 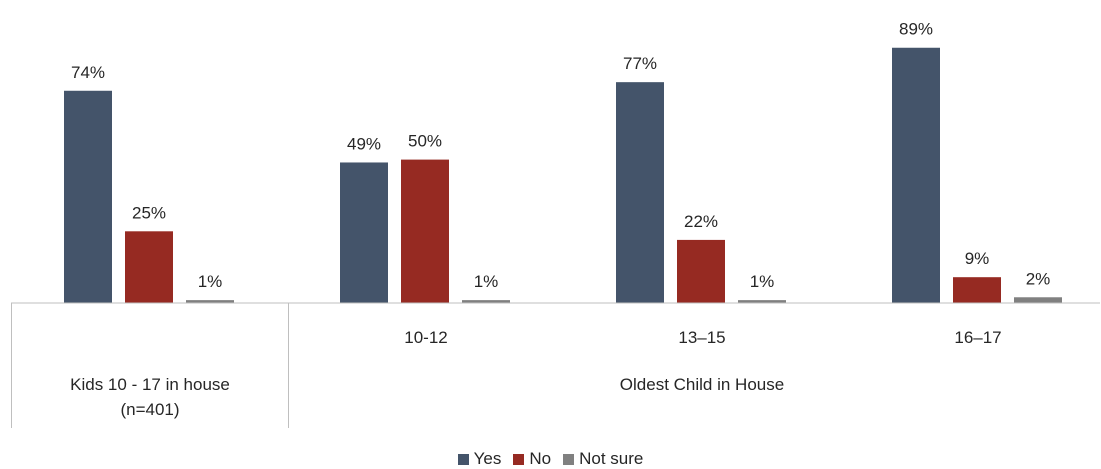 What do you see at coordinates (487, 458) in the screenshot?
I see `legend-label: Yes` at bounding box center [487, 458].